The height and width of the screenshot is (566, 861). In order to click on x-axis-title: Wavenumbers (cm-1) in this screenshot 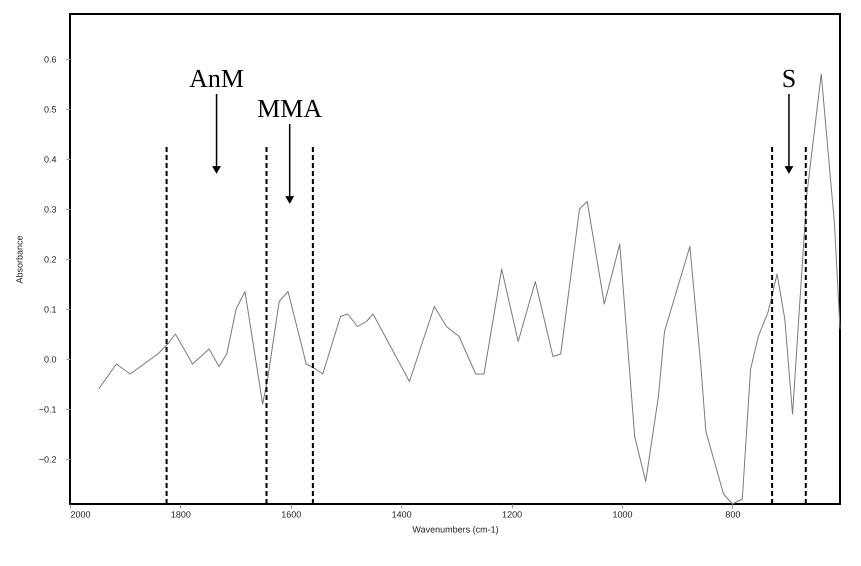, I will do `click(455, 529)`.